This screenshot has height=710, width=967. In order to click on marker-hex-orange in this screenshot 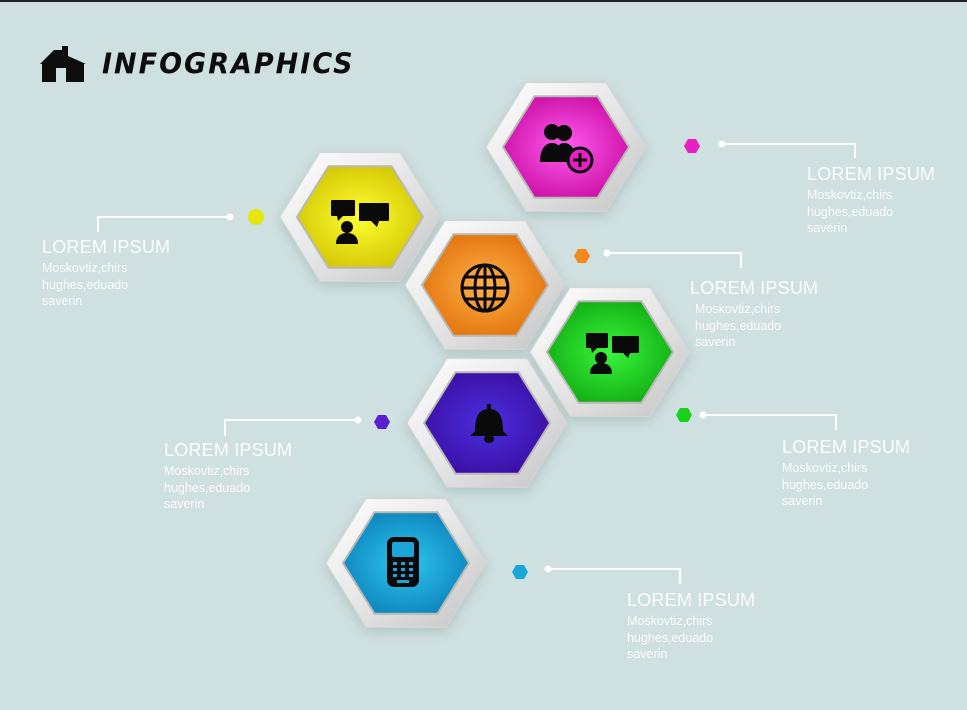, I will do `click(582, 256)`.